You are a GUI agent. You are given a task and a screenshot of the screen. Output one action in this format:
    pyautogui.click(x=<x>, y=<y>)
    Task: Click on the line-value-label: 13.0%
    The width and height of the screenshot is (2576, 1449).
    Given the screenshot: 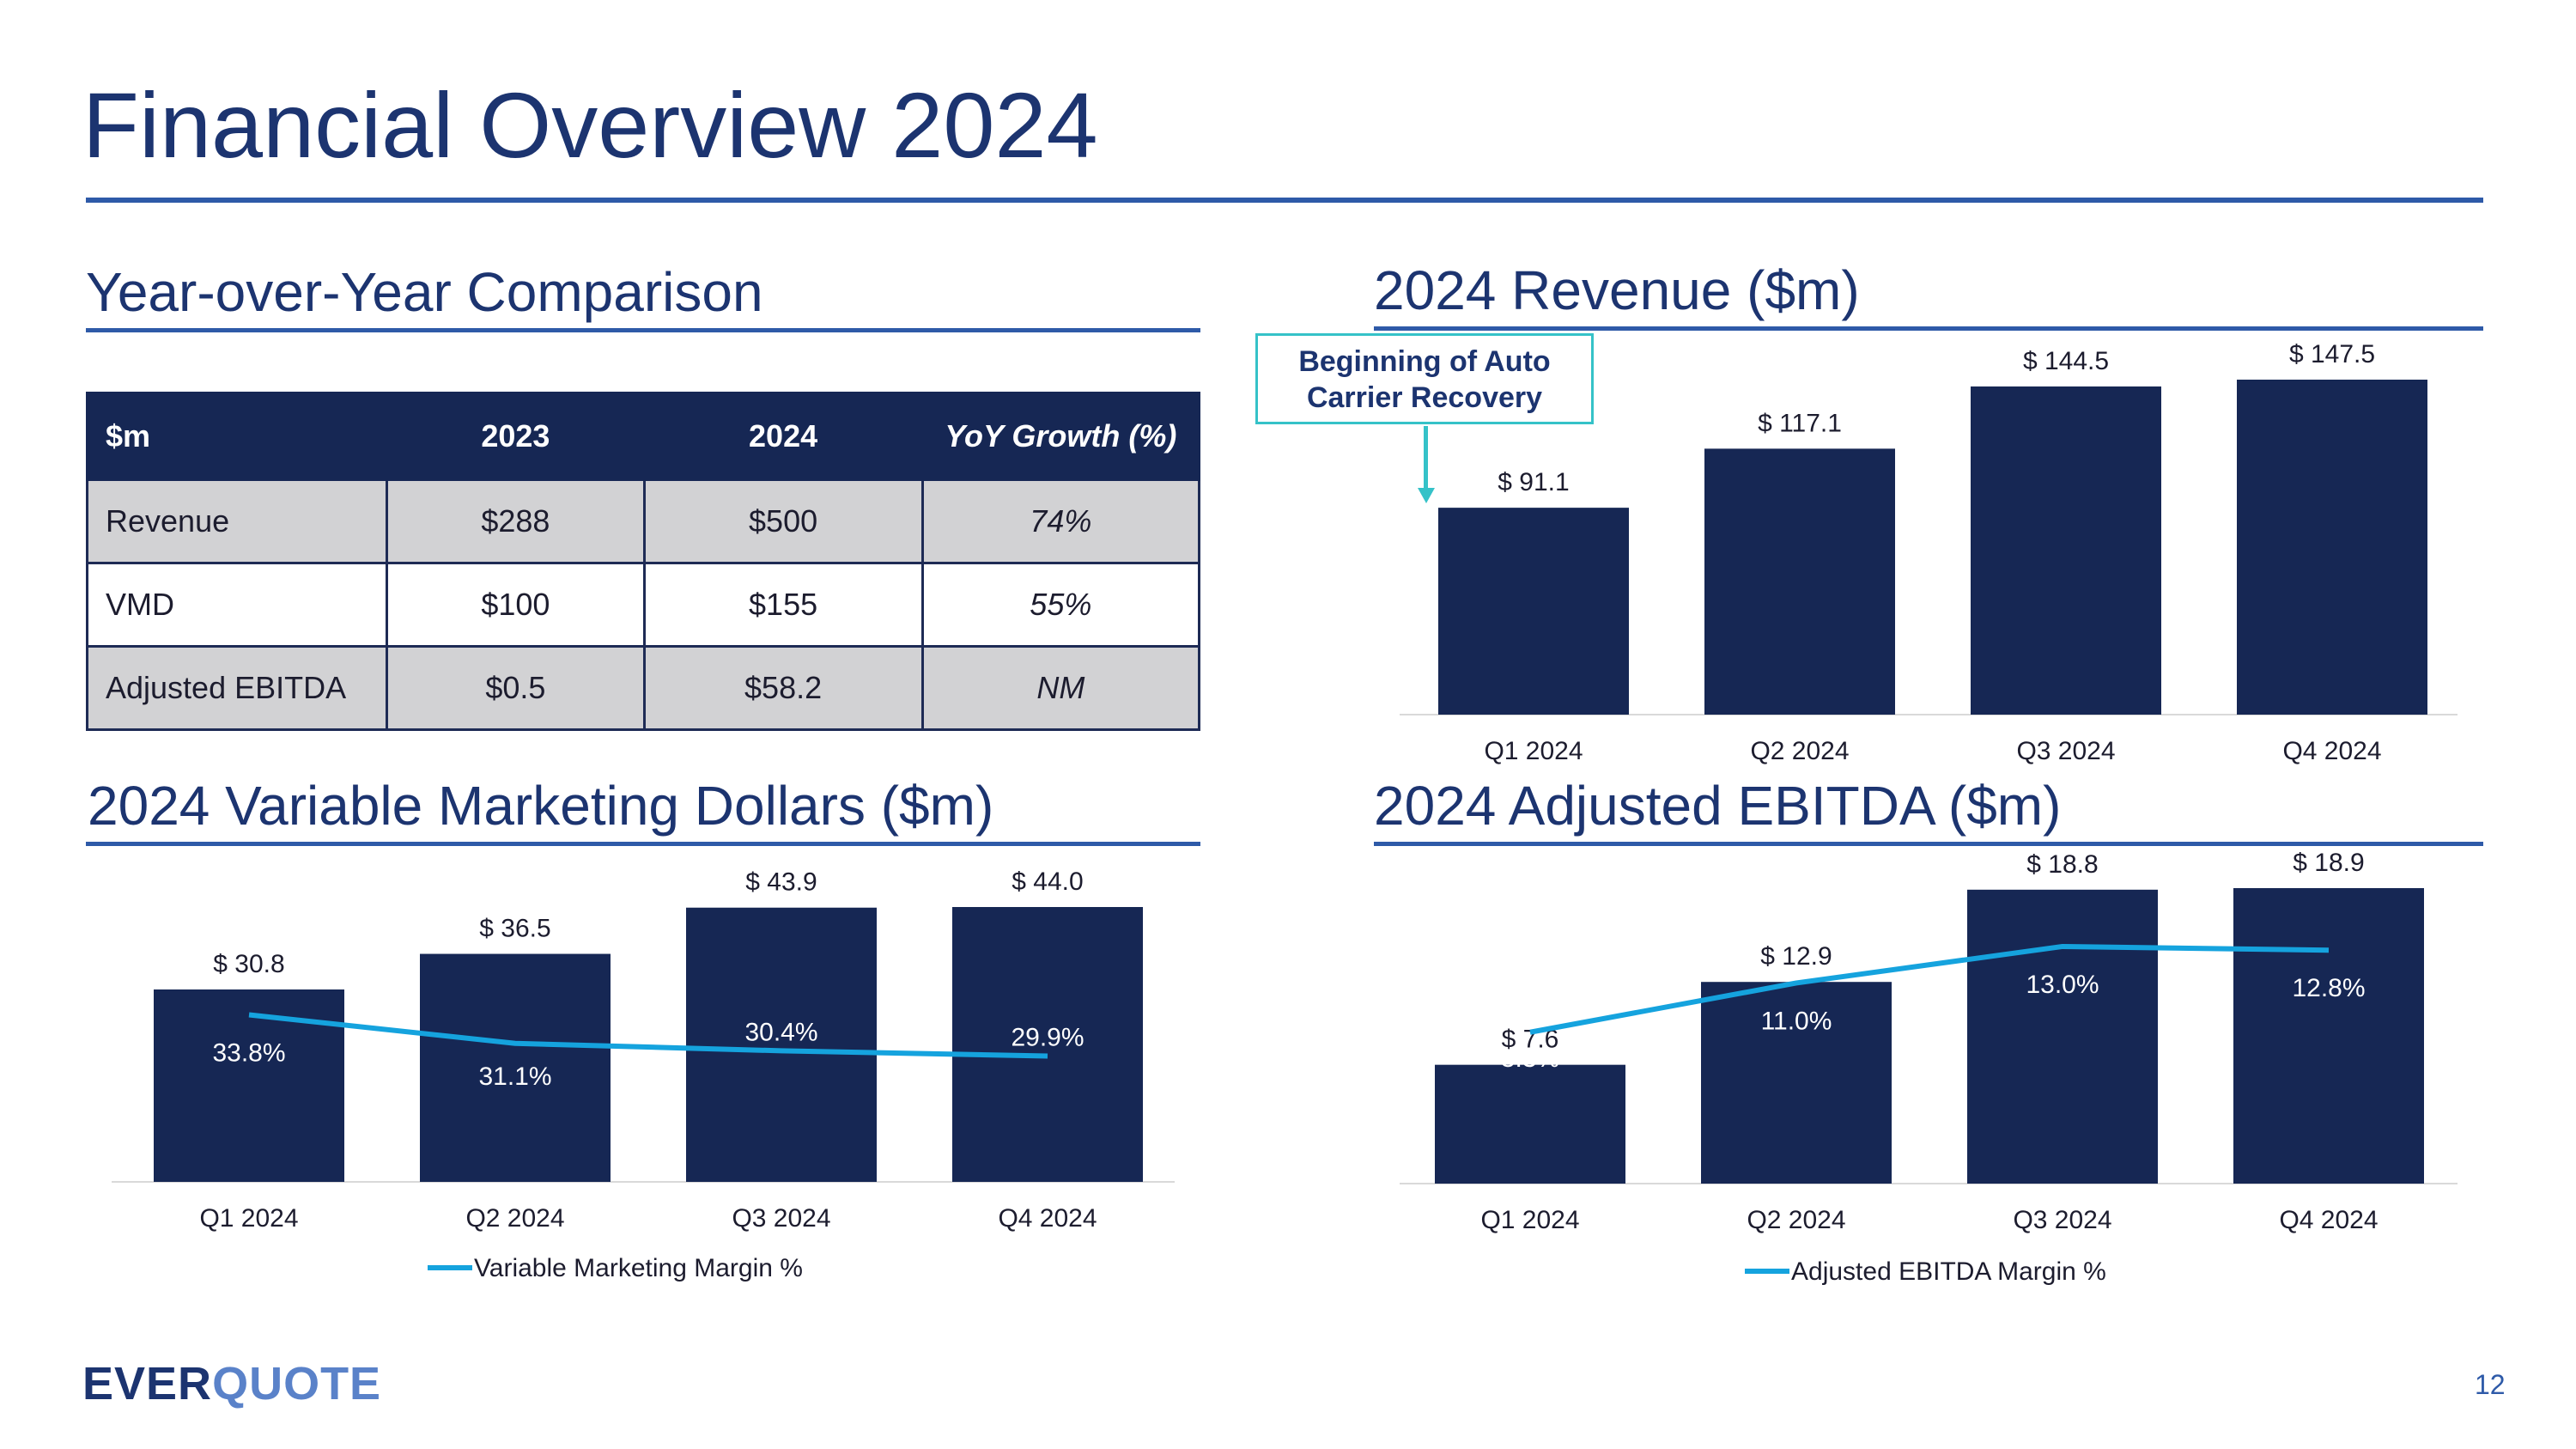 What is the action you would take?
    pyautogui.click(x=2062, y=985)
    